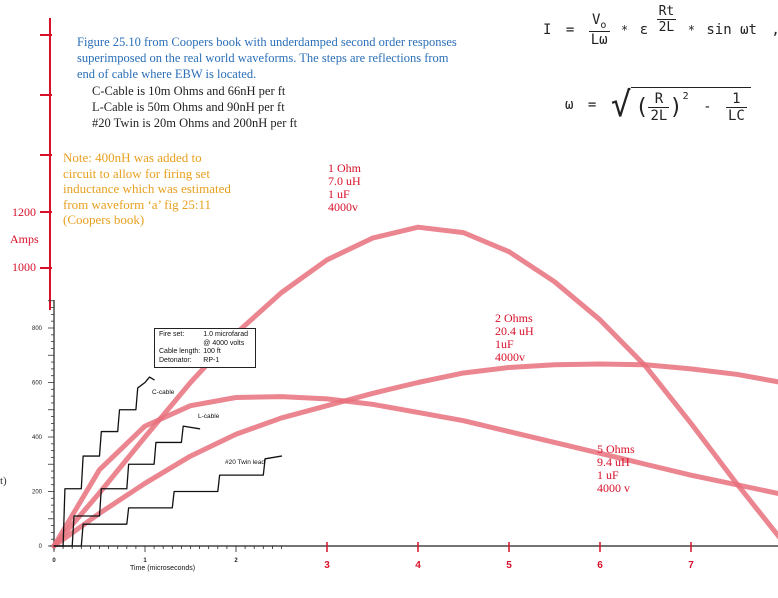 The height and width of the screenshot is (598, 778). Describe the element at coordinates (616, 449) in the screenshot. I see `series-label-line: 5 Ohms` at that location.